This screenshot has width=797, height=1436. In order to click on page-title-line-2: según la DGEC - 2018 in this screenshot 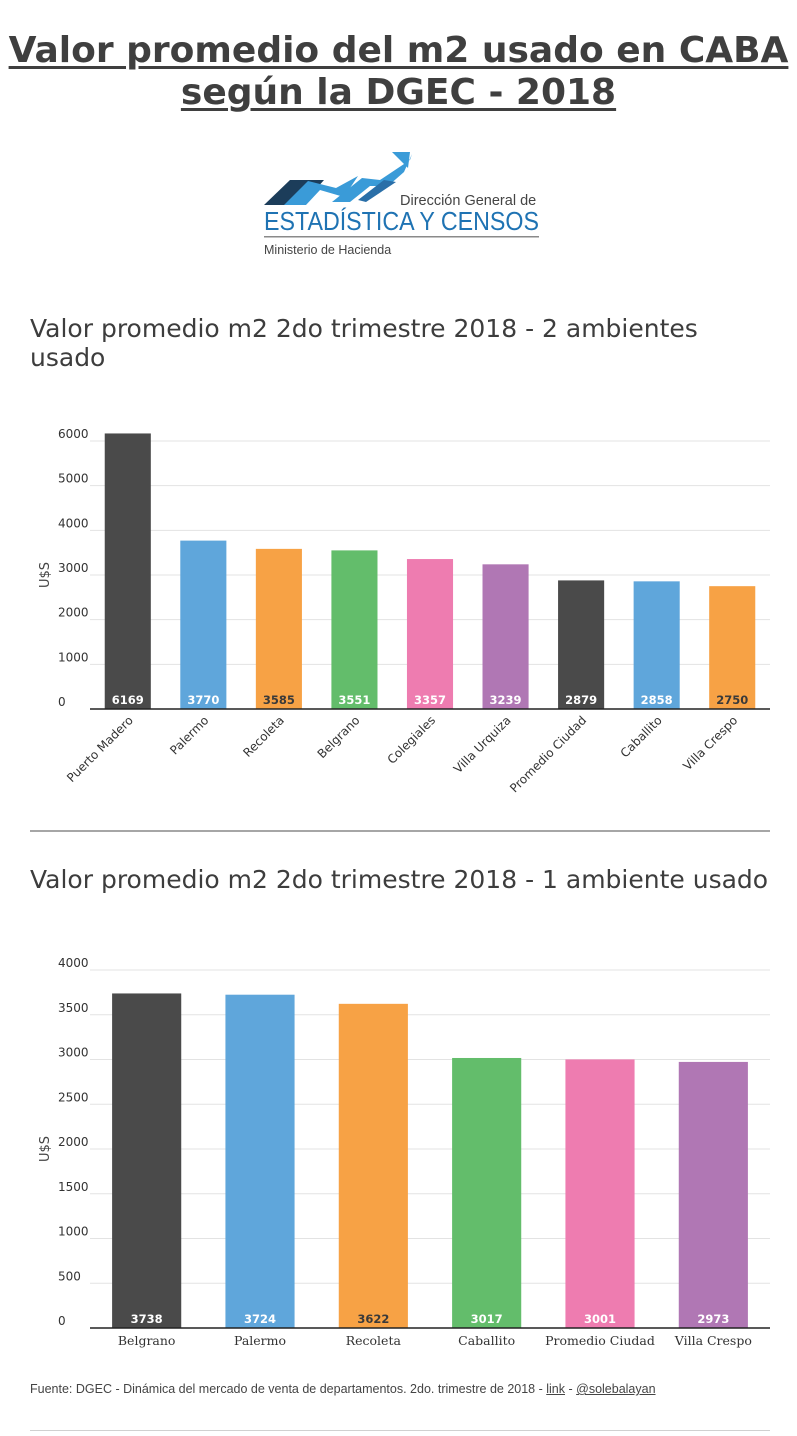, I will do `click(398, 92)`.